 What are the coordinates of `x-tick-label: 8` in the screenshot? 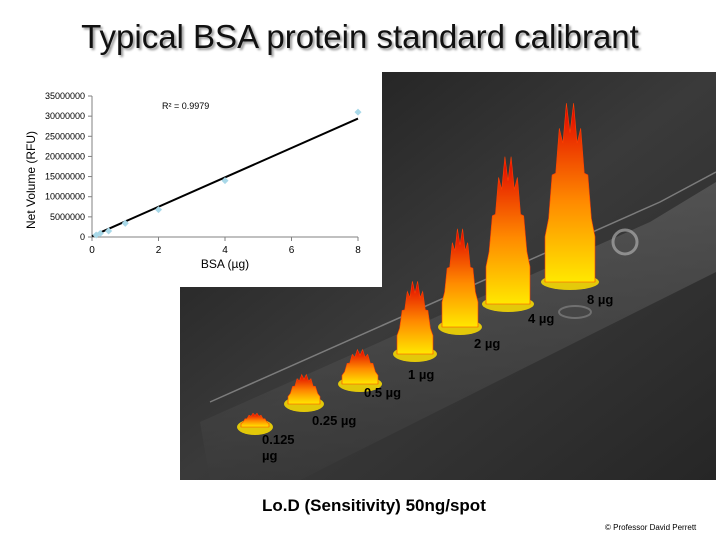 It's located at (358, 250).